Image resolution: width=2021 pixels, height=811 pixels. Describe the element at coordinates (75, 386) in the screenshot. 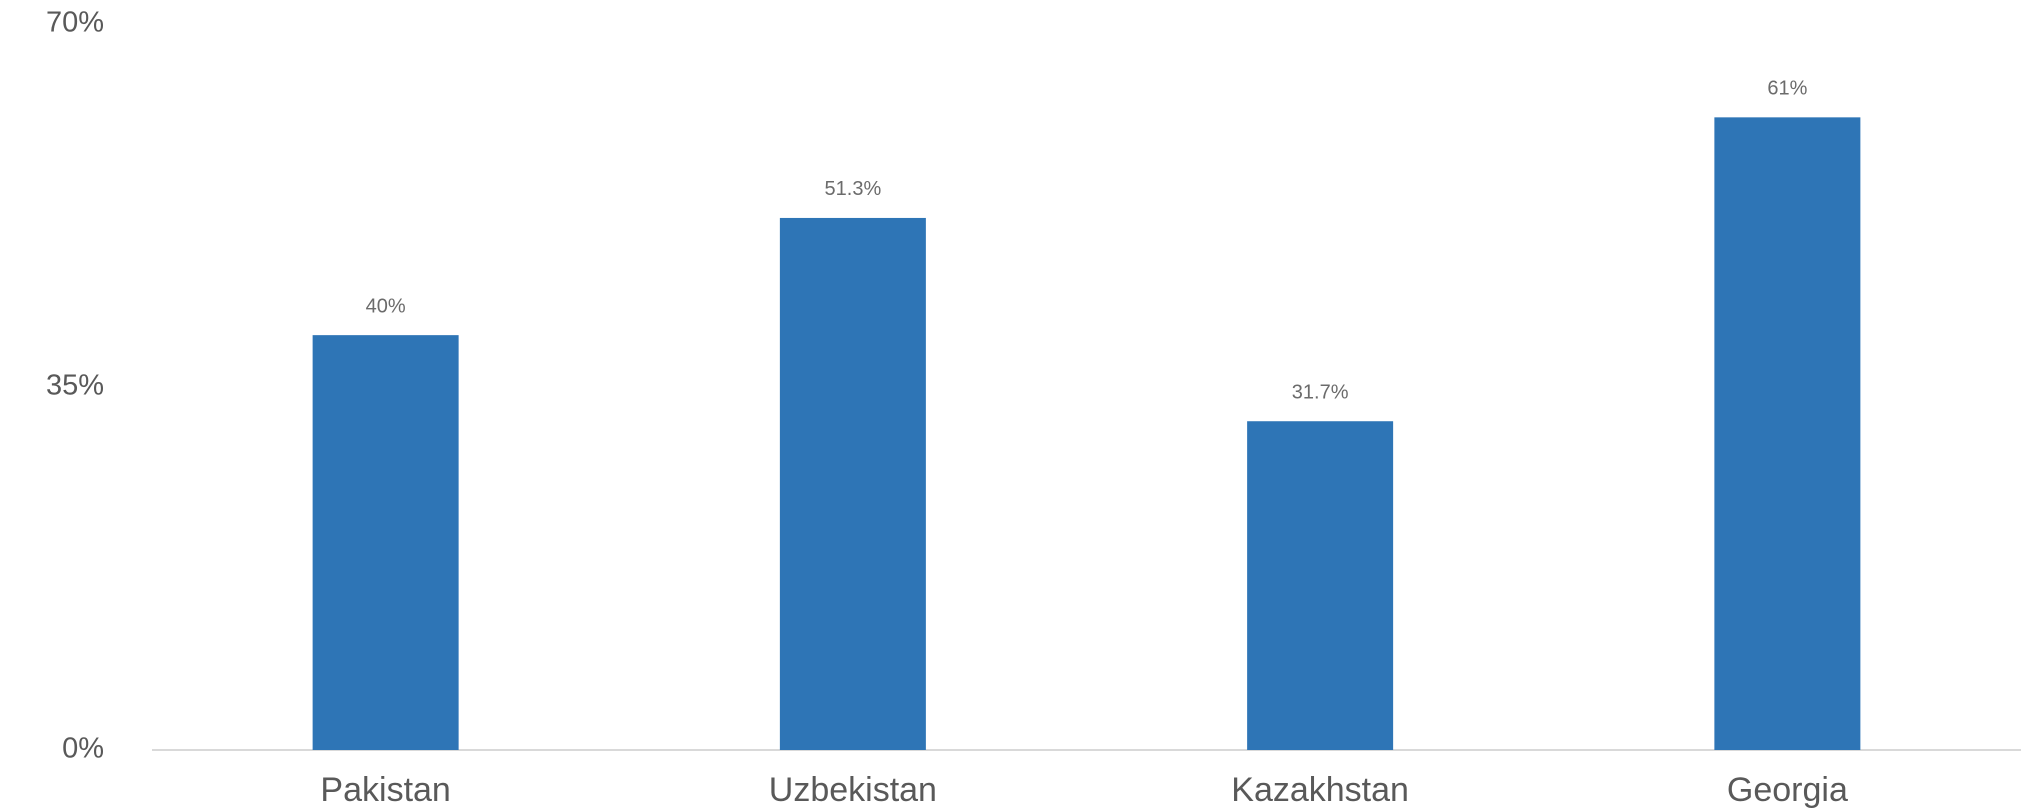

I see `y-tick-label: 35%` at that location.